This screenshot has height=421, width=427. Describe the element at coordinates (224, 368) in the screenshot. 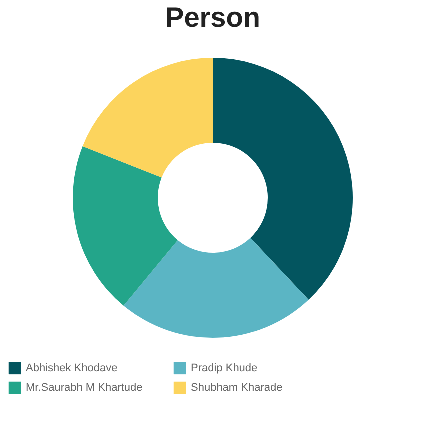

I see `legend-label: Pradip Khude` at that location.